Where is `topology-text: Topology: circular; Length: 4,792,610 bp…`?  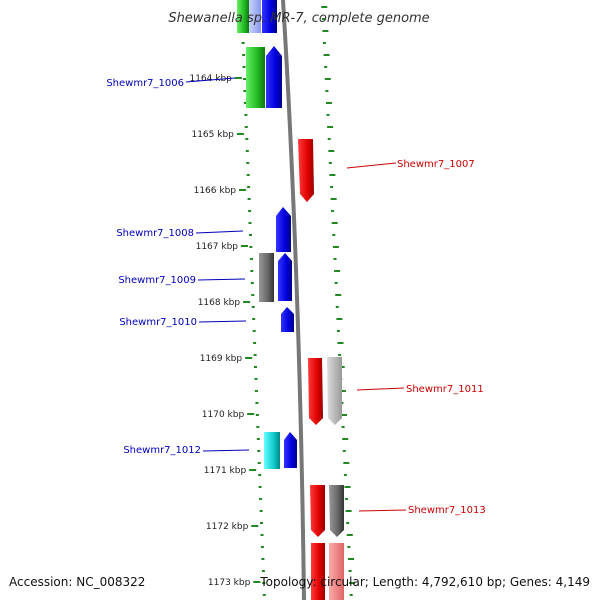 topology-text: Topology: circular; Length: 4,792,610 bp… is located at coordinates (424, 582).